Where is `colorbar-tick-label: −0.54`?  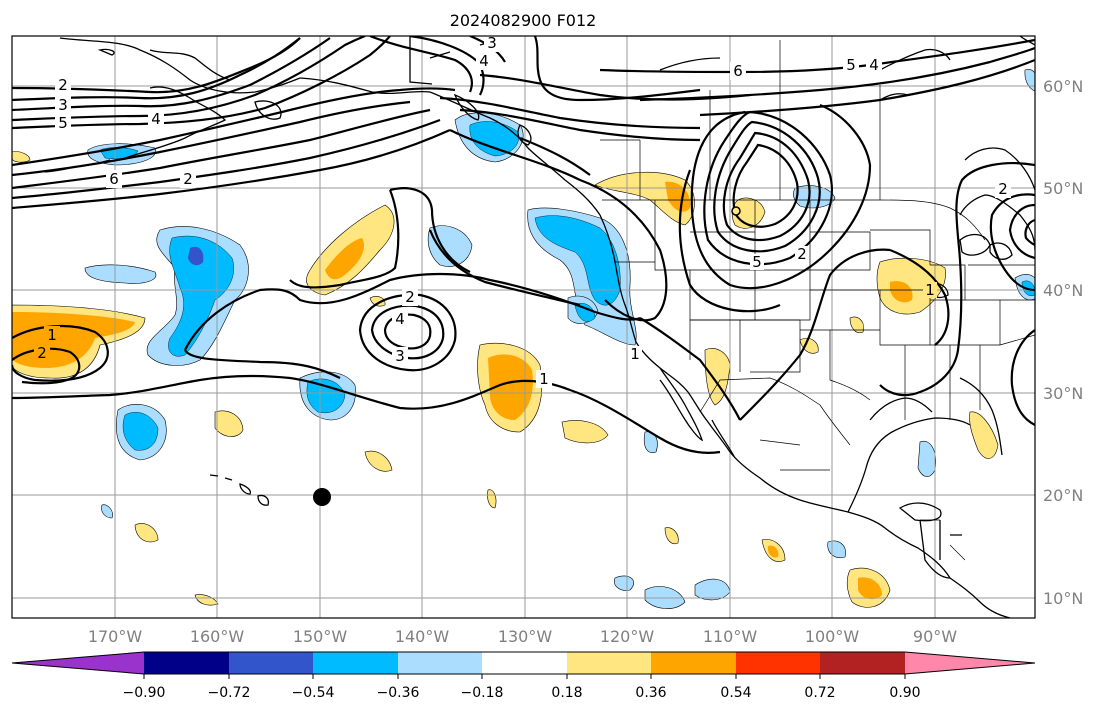
colorbar-tick-label: −0.54 is located at coordinates (313, 693).